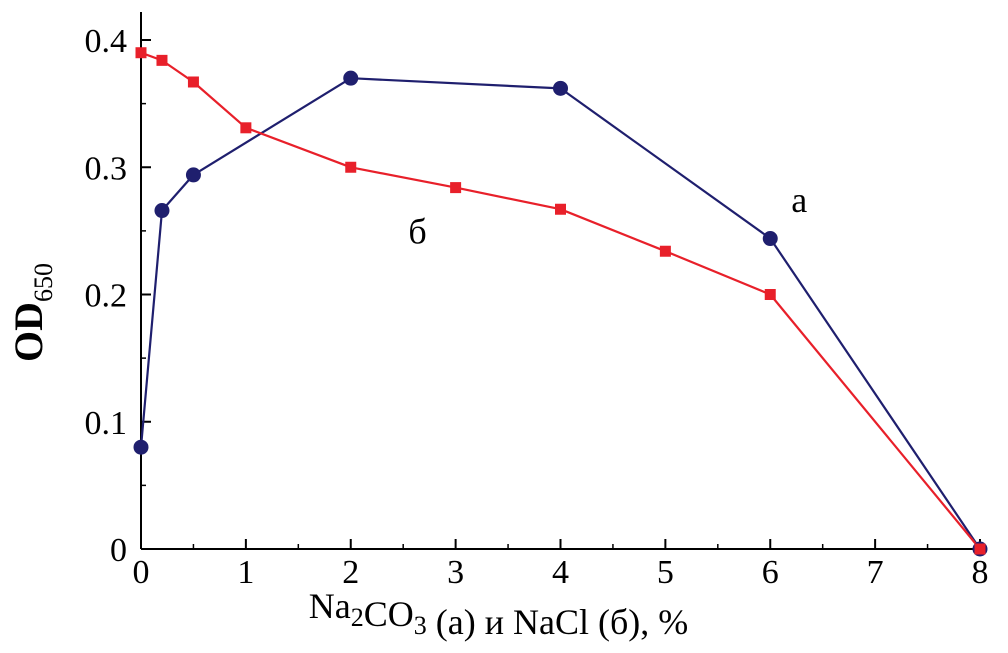 Image resolution: width=1008 pixels, height=653 pixels. Describe the element at coordinates (106, 423) in the screenshot. I see `y-tick-label: 0.1` at that location.